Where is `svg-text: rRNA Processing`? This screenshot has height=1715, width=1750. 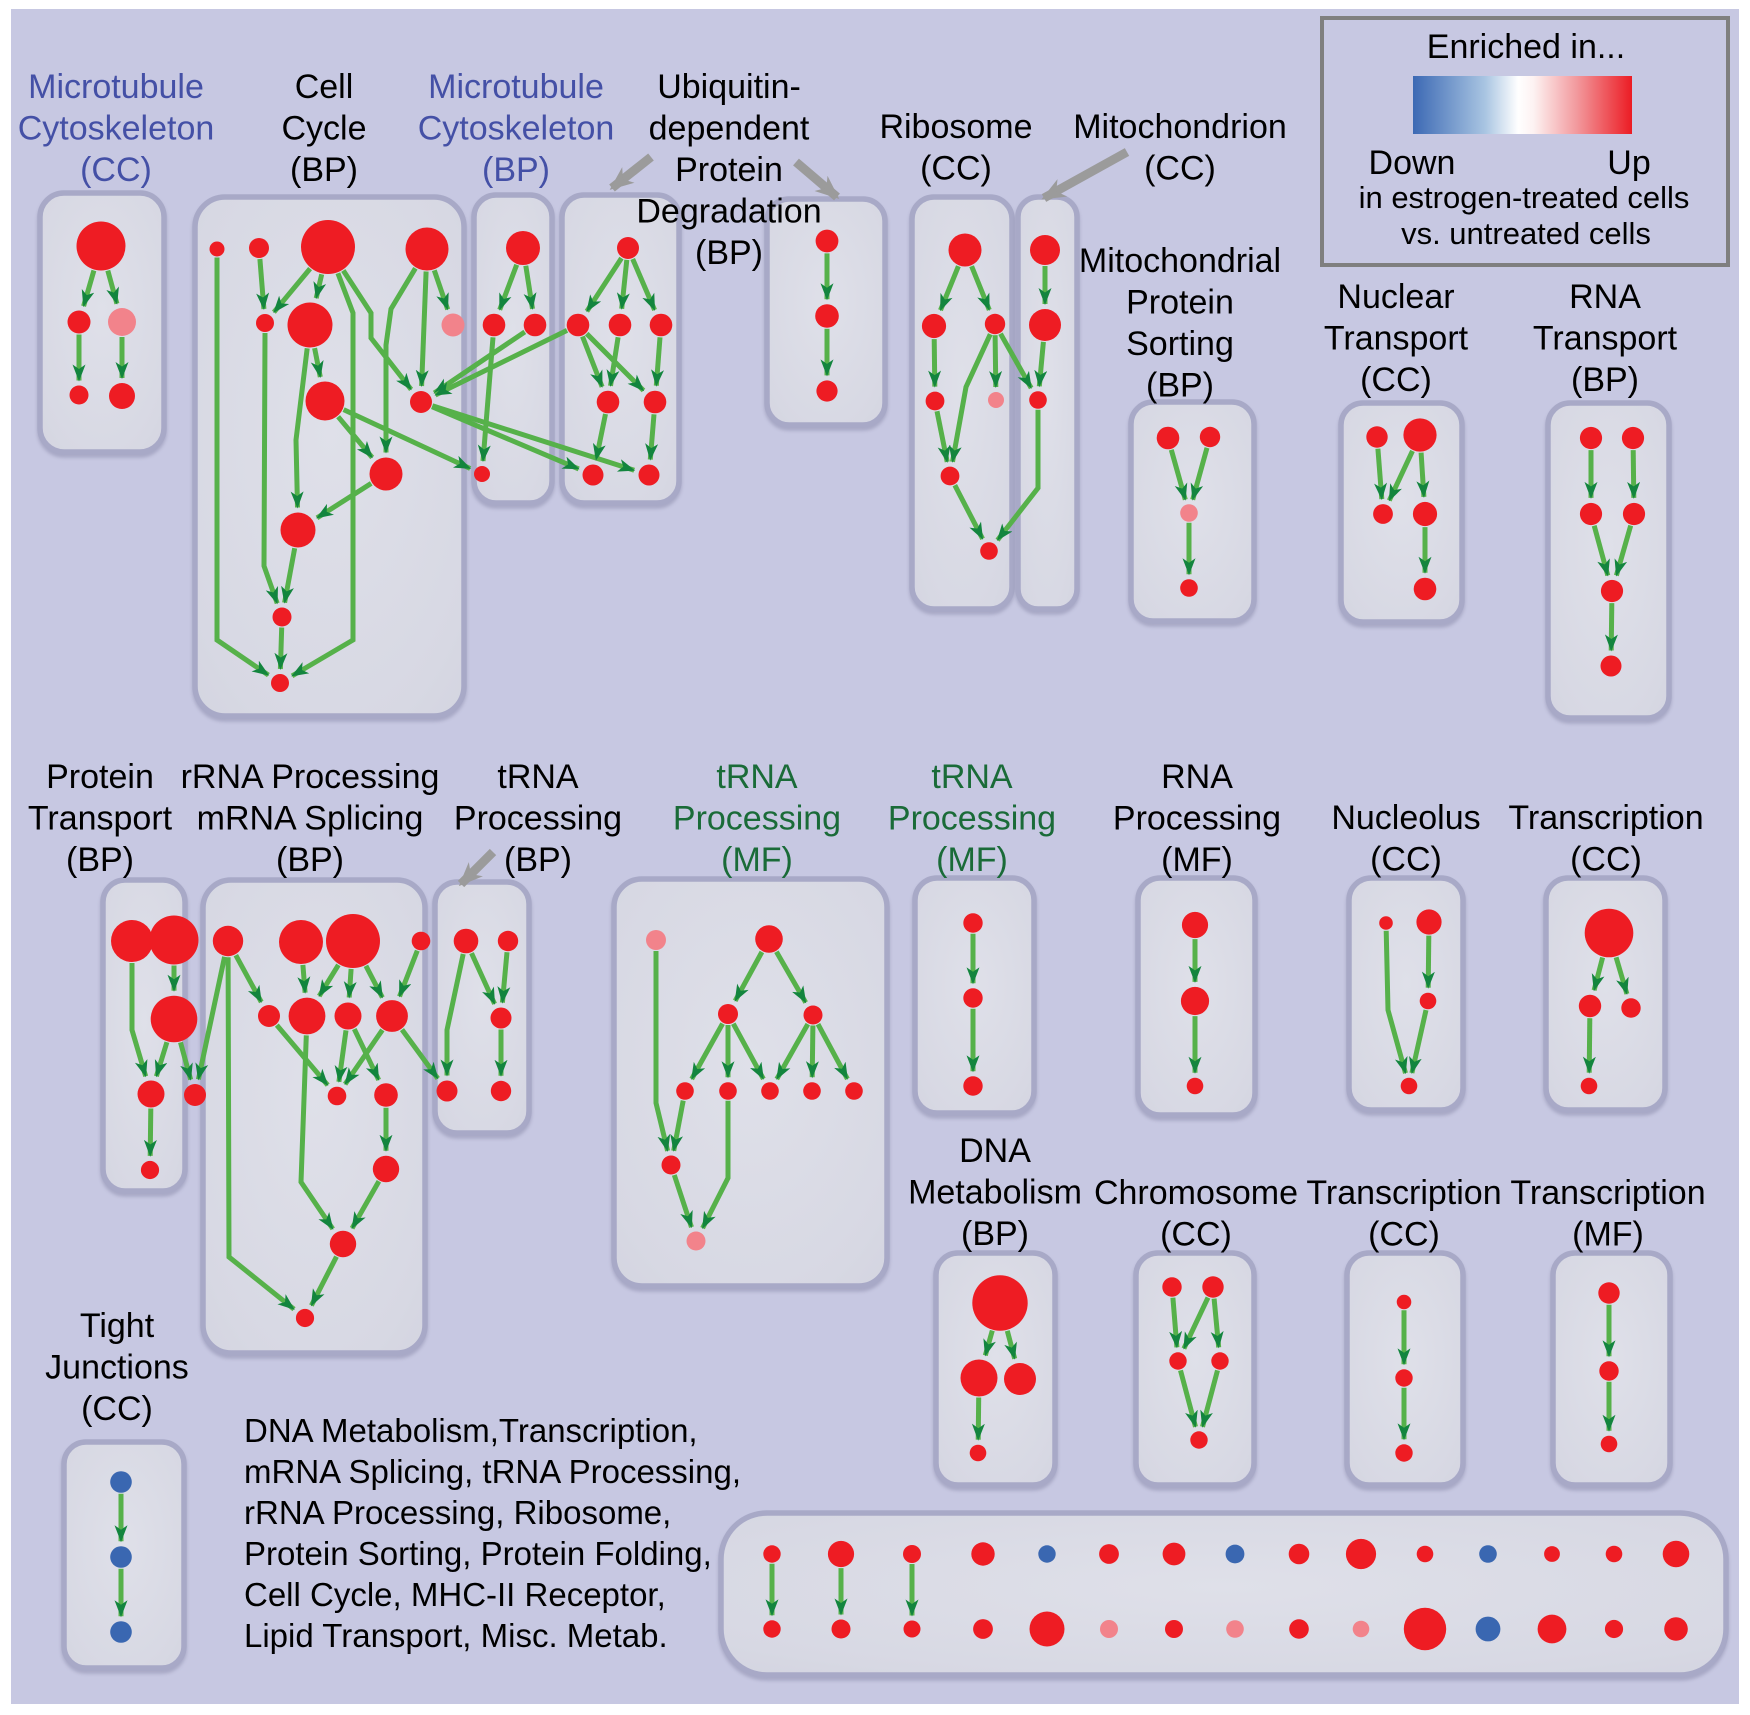
svg-text: rRNA Processing is located at coordinates (310, 777).